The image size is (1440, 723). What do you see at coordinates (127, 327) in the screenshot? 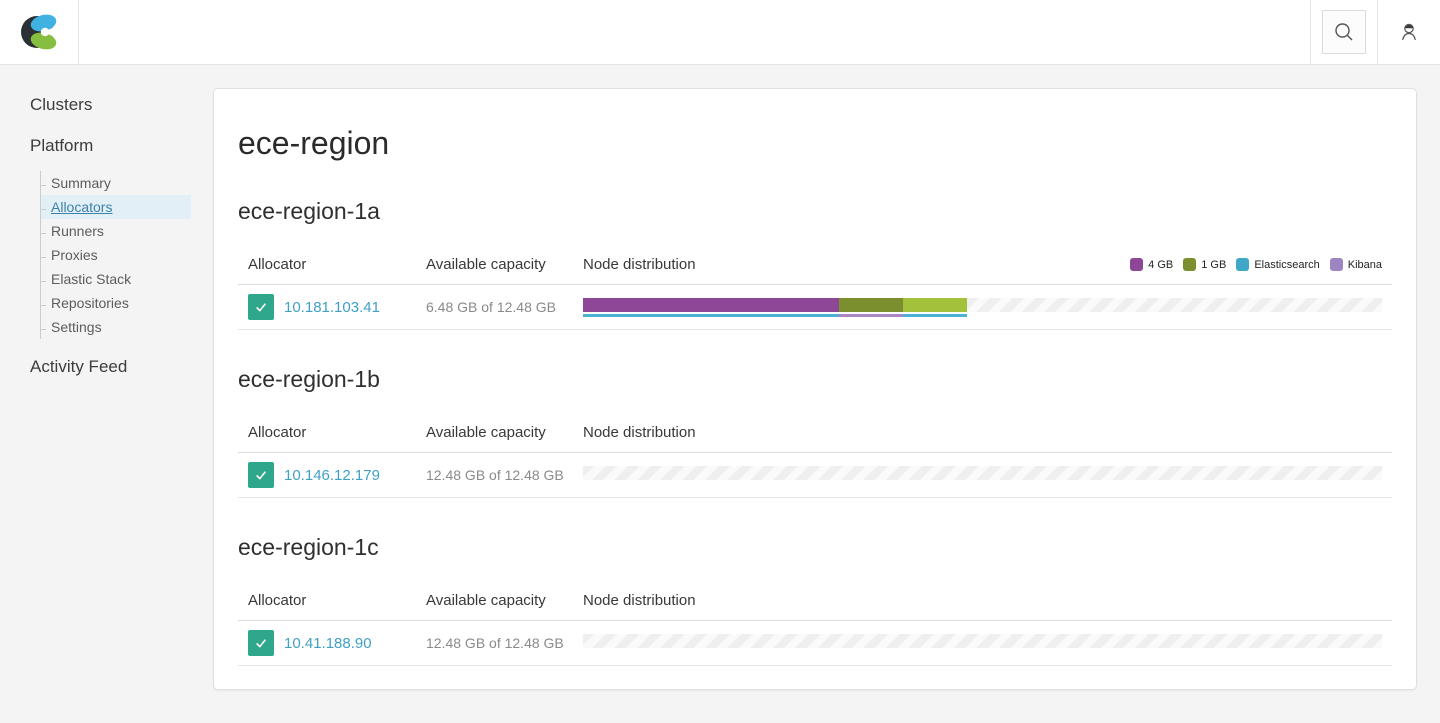
I see `sidebar-item-settings: Settings` at bounding box center [127, 327].